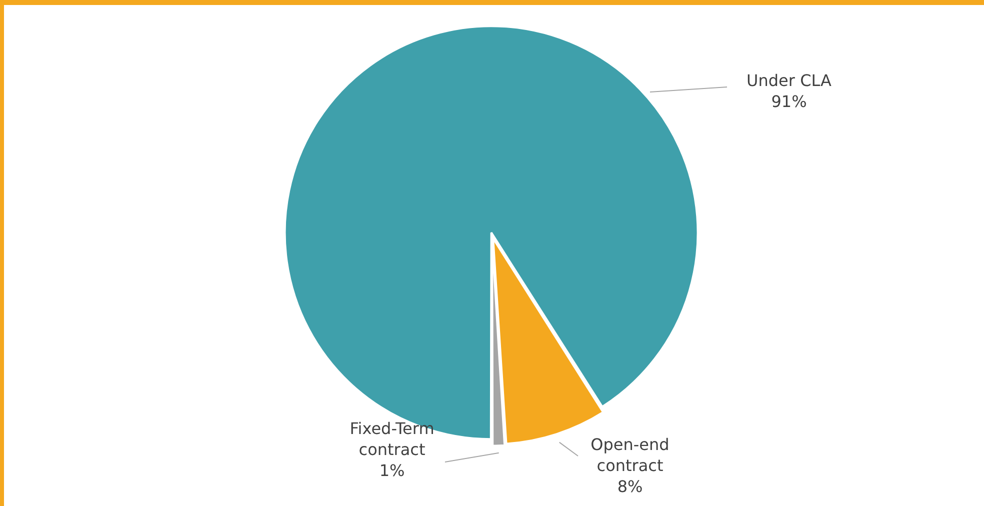 The width and height of the screenshot is (984, 506). What do you see at coordinates (630, 486) in the screenshot?
I see `data-label: 8%` at bounding box center [630, 486].